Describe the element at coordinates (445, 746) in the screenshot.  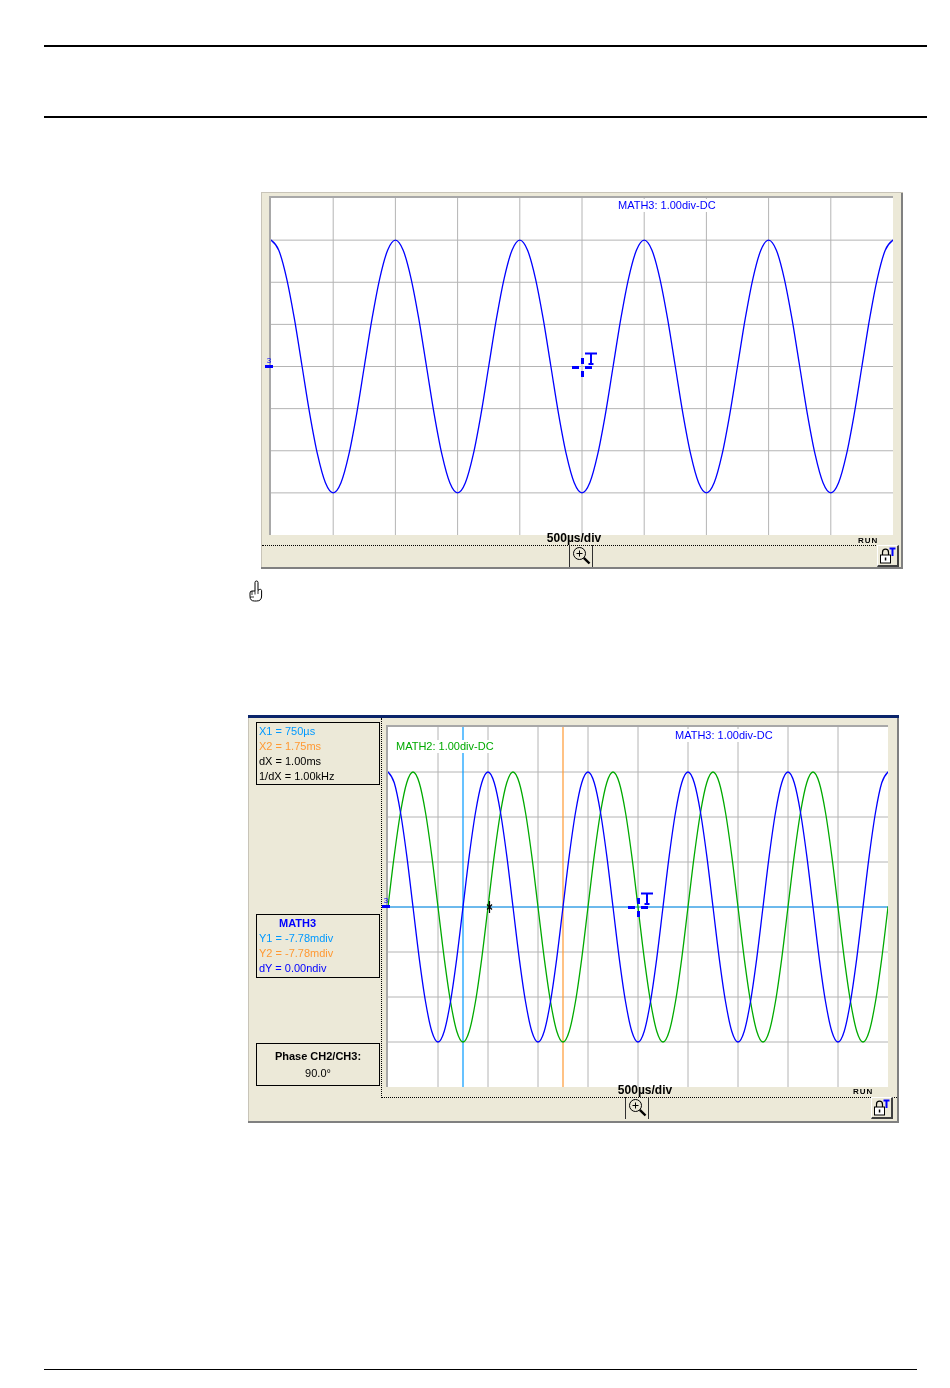
I see `text: MATH2: 1.00div-DC` at that location.